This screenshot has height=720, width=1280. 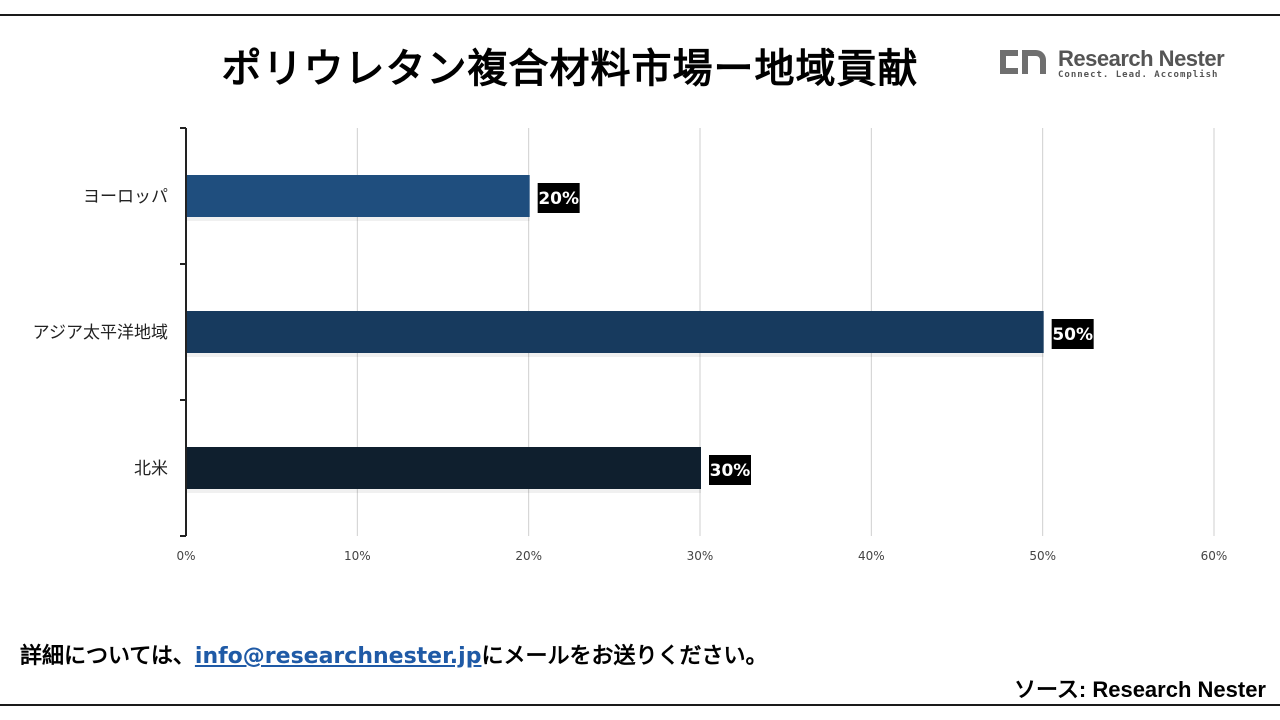 What do you see at coordinates (1141, 58) in the screenshot?
I see `logo-brand-text: Research Nester` at bounding box center [1141, 58].